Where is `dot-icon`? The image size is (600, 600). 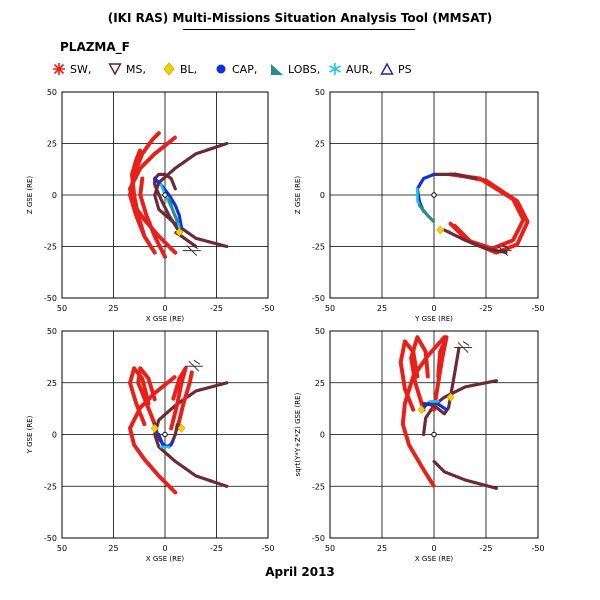
dot-icon is located at coordinates (221, 69).